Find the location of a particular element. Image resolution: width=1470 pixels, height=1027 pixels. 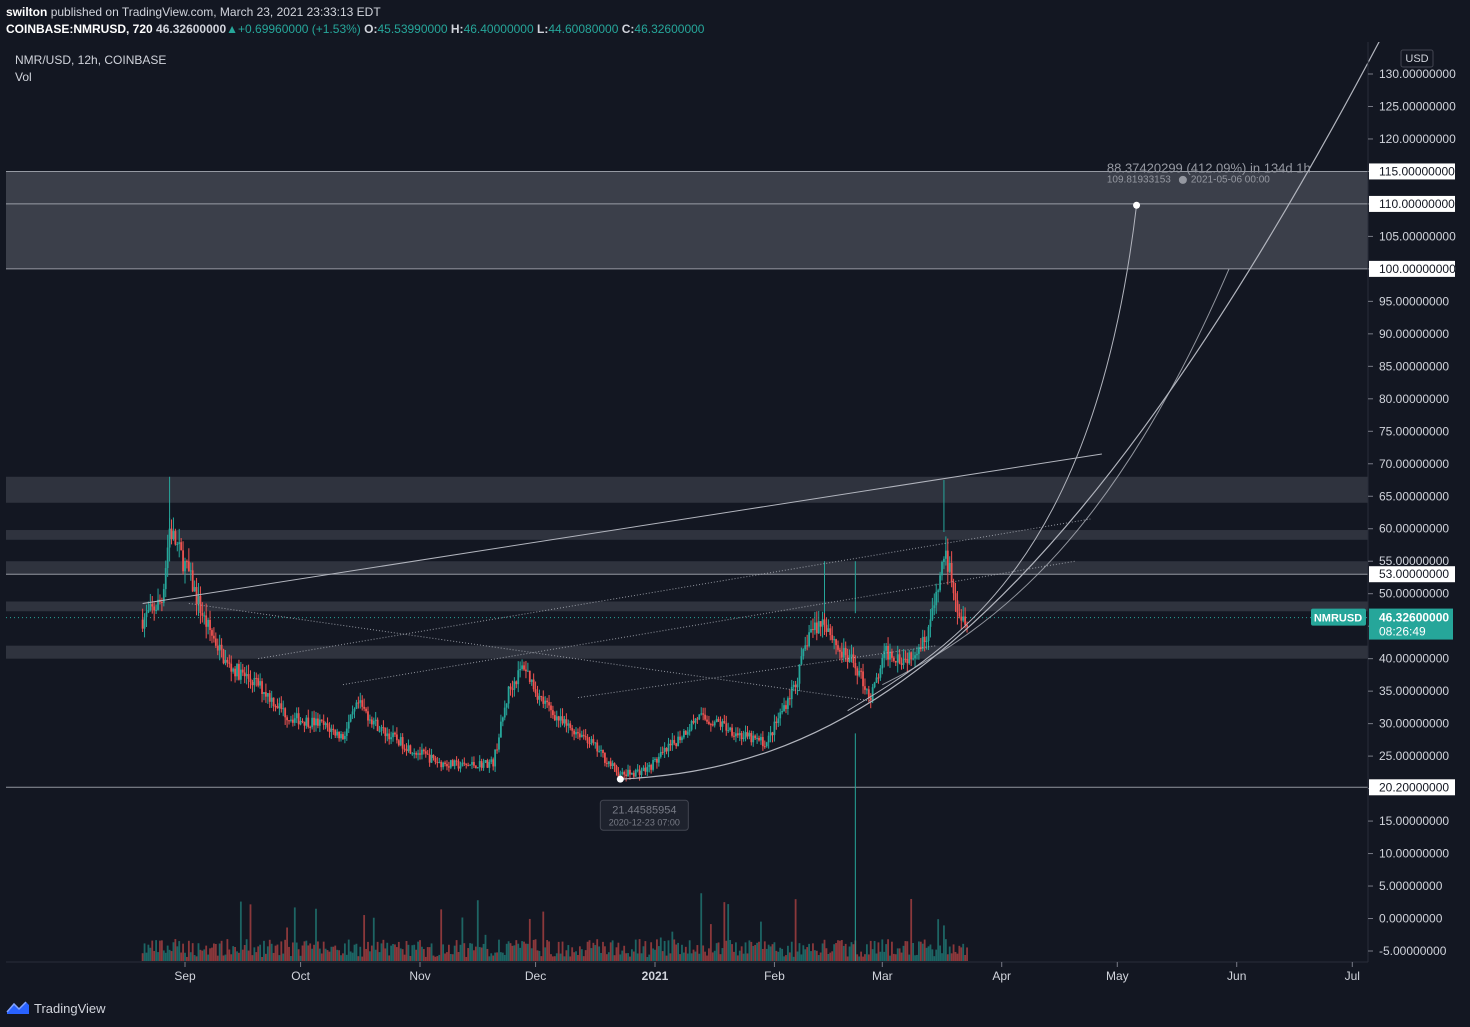

y-tick-label-25: 5.00000000 is located at coordinates (1411, 886).